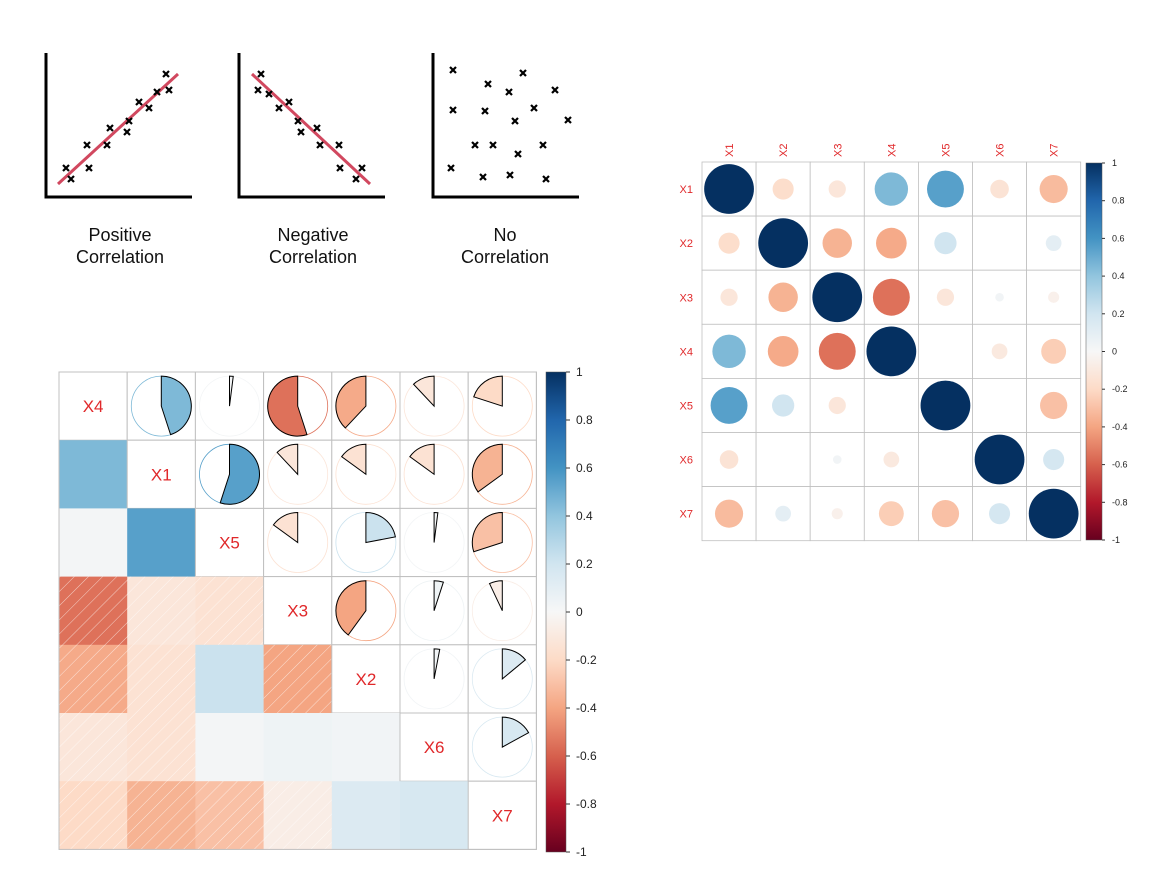  I want to click on positive-points, so click(118, 128).